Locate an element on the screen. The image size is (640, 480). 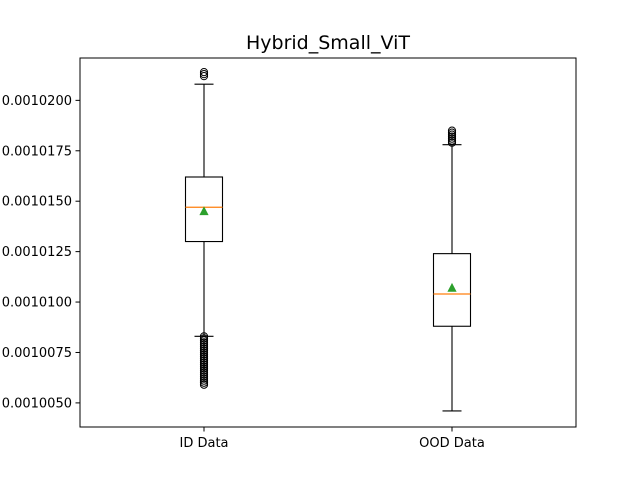
y-tick-label: 0.0010150 is located at coordinates (37, 202).